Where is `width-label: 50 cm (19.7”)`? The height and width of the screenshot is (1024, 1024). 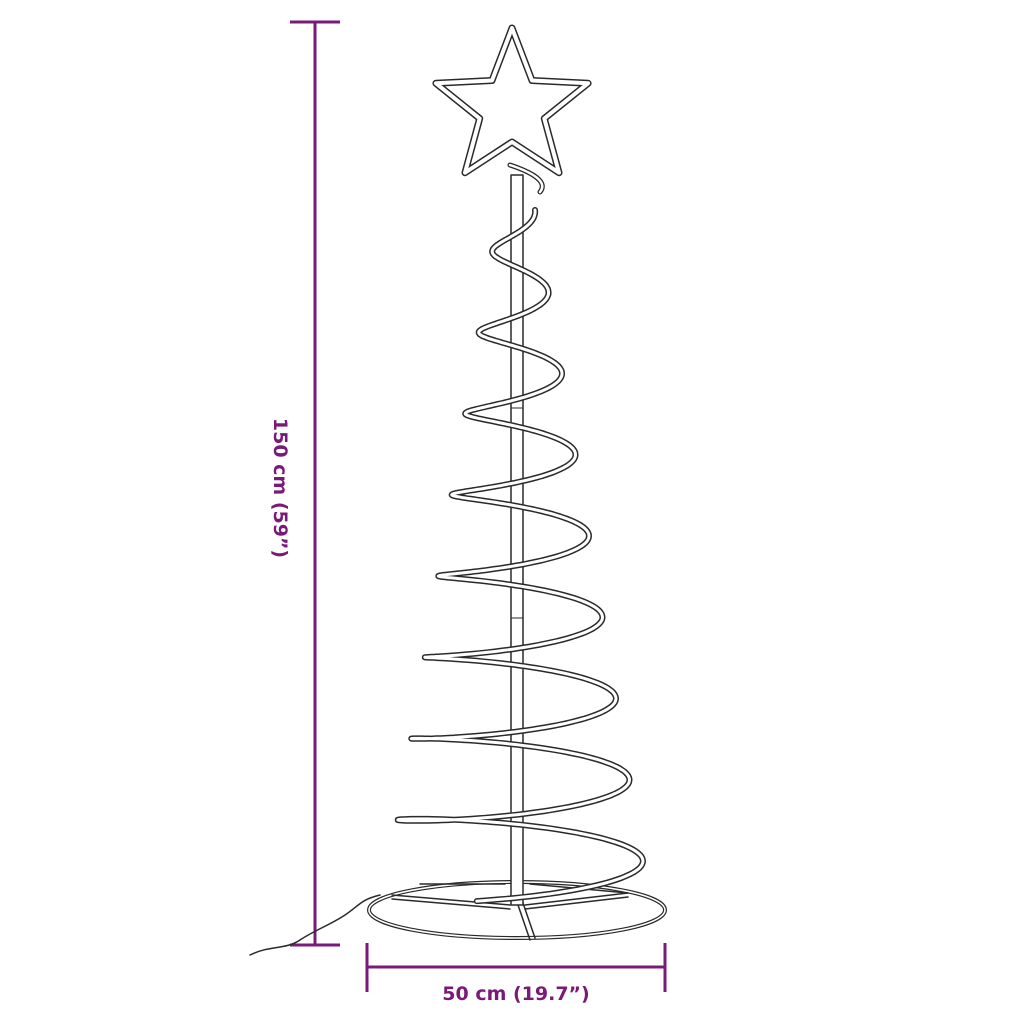
width-label: 50 cm (19.7”) is located at coordinates (516, 994).